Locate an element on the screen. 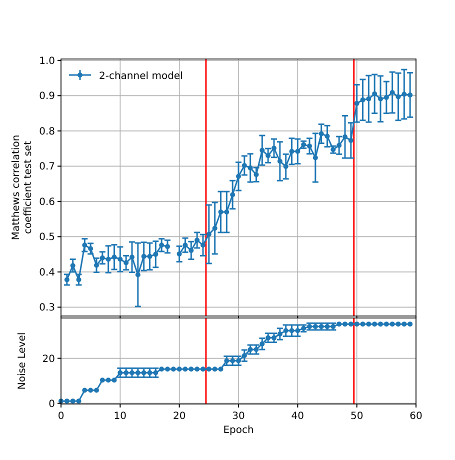  y-tick-label: 0.7 is located at coordinates (47, 167).